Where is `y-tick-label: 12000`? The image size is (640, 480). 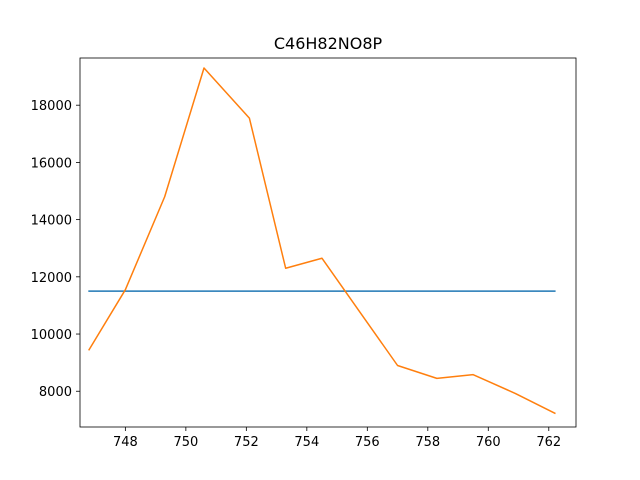 y-tick-label: 12000 is located at coordinates (51, 278).